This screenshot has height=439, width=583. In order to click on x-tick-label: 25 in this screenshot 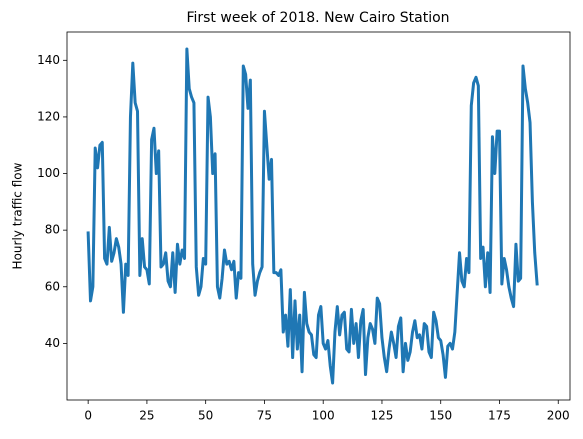, I will do `click(146, 416)`.